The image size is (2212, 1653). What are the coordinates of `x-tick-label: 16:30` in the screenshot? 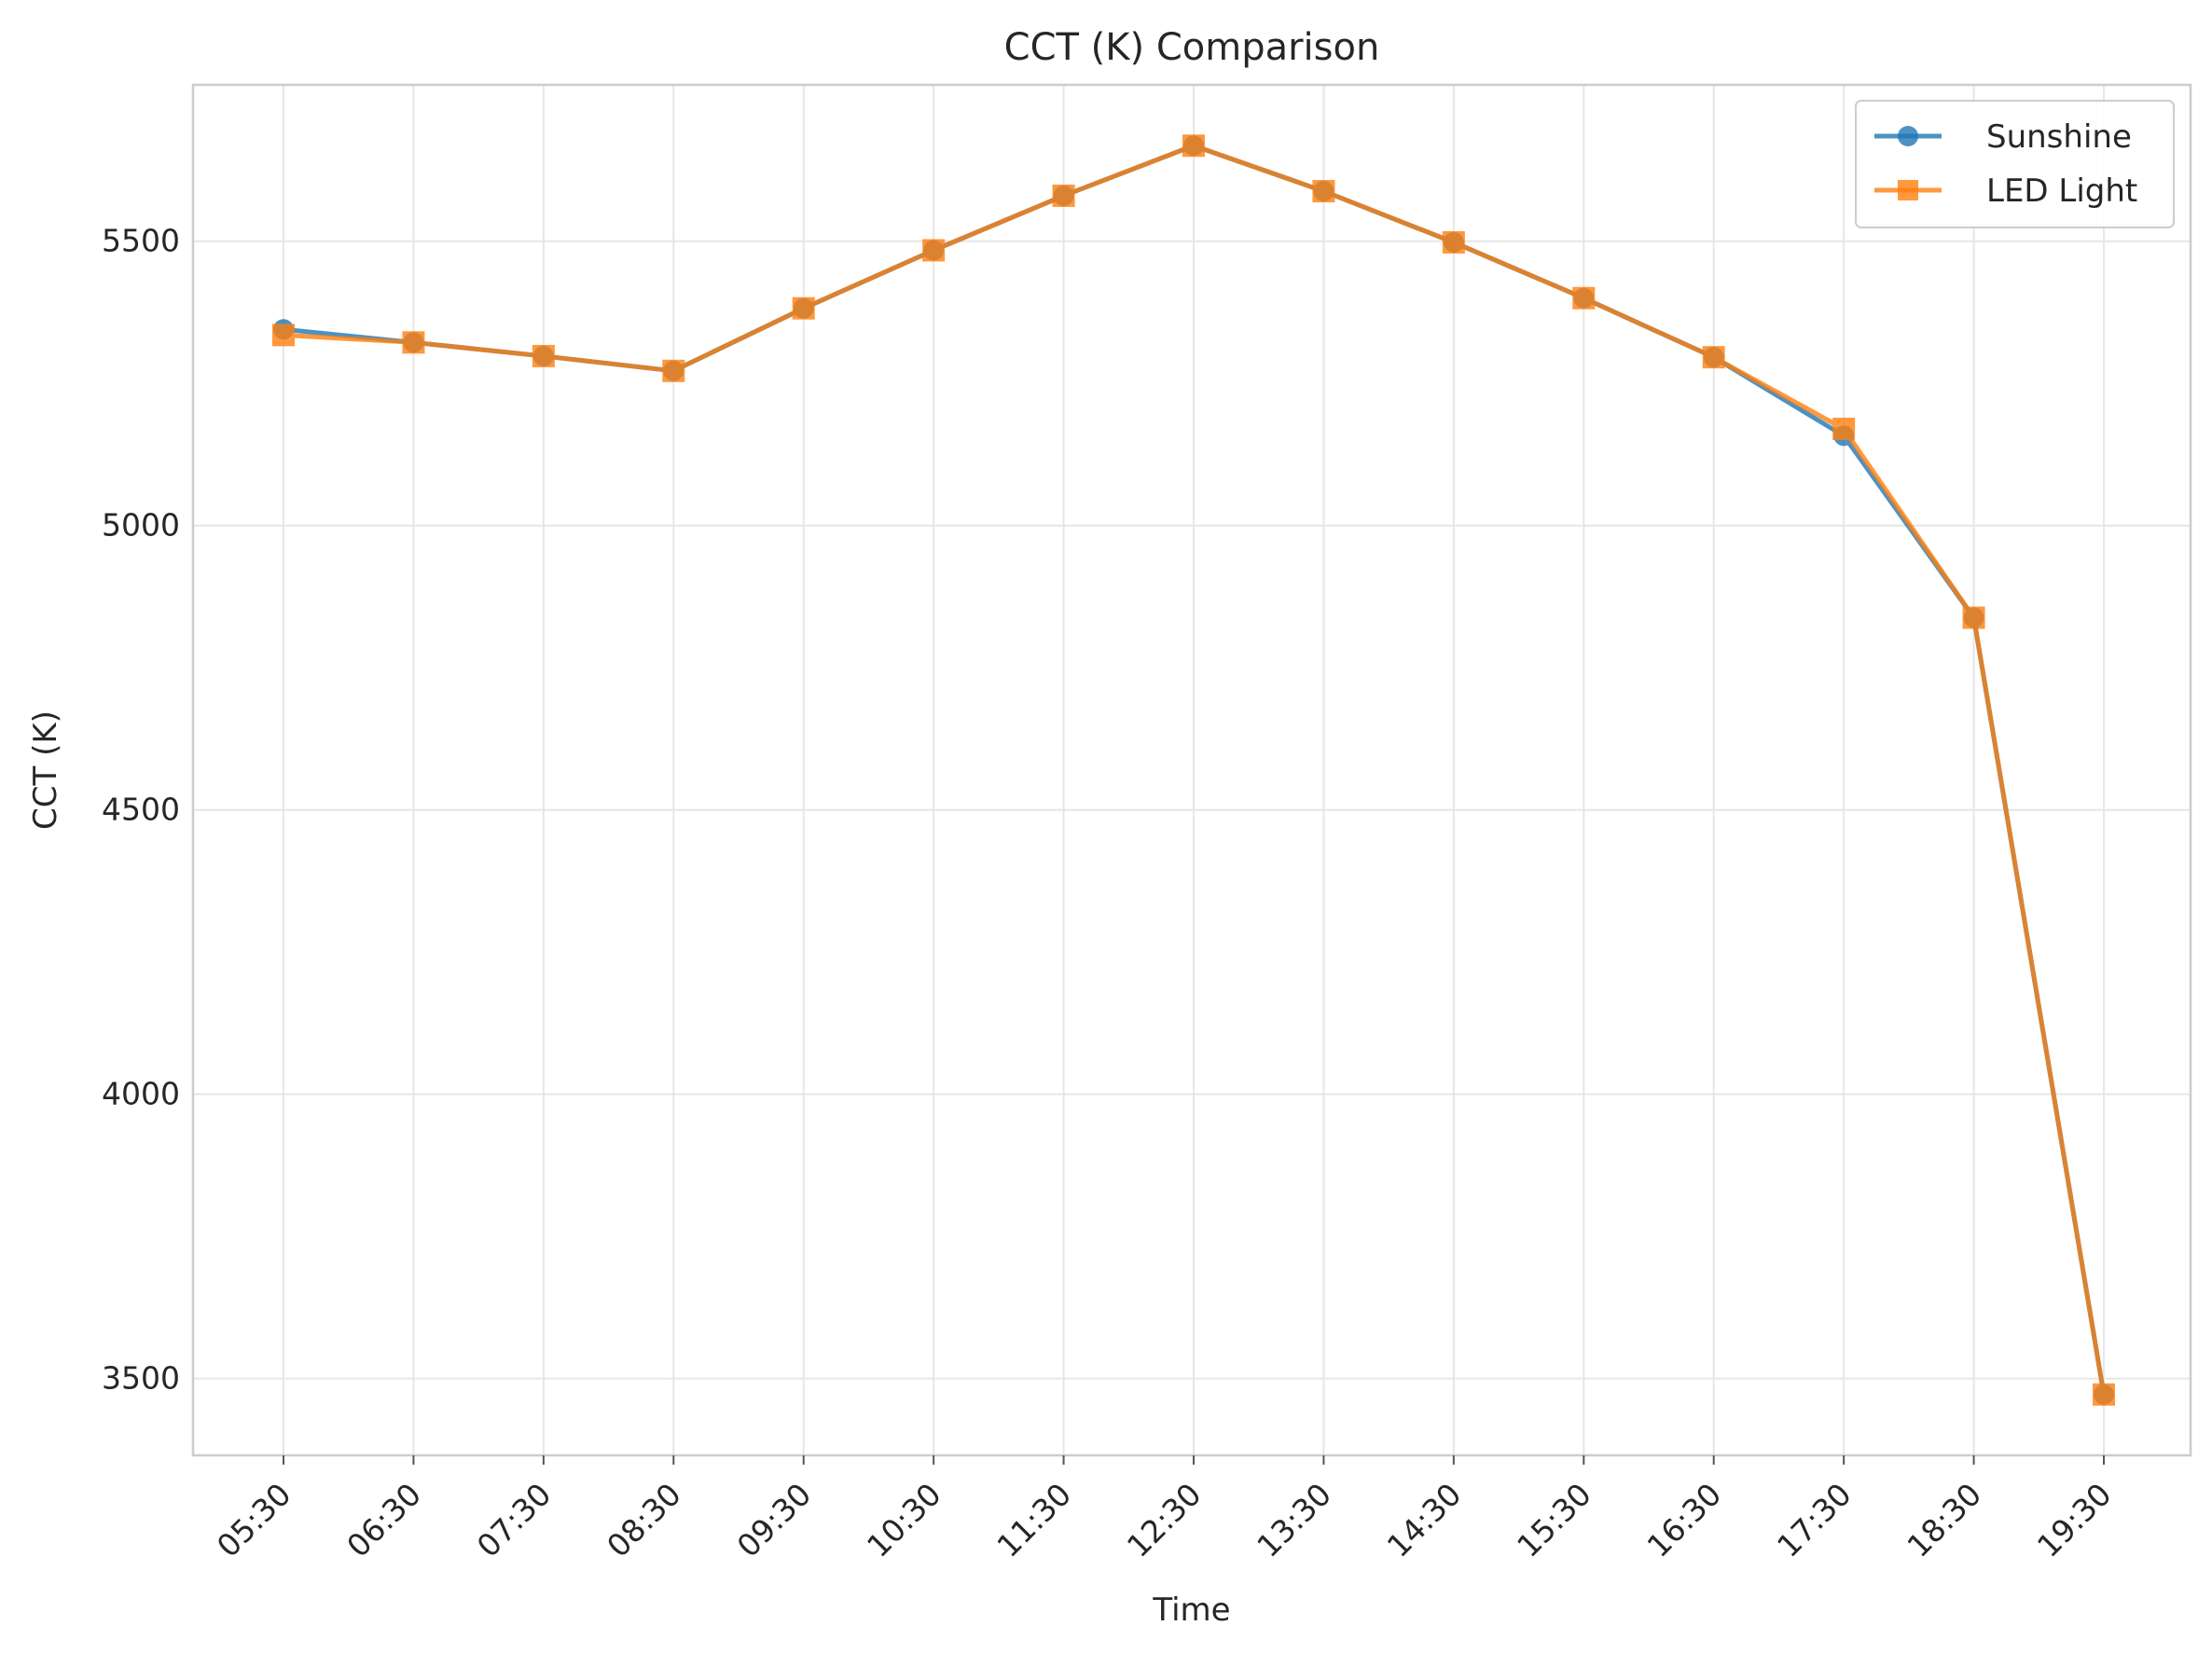 It's located at (1684, 1520).